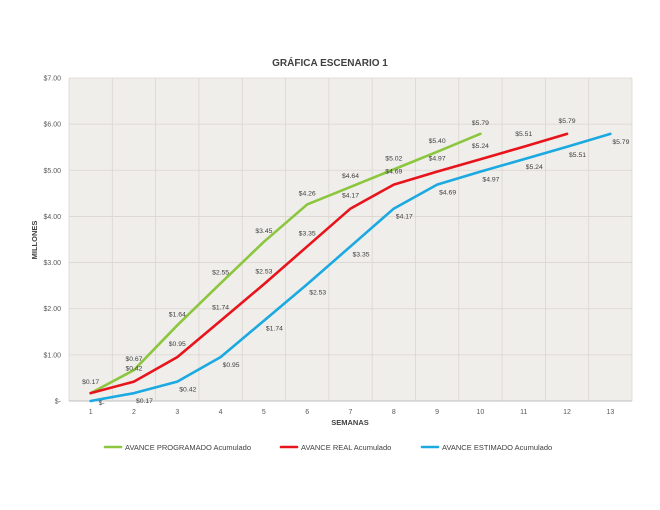 Image resolution: width=660 pixels, height=510 pixels. What do you see at coordinates (188, 447) in the screenshot?
I see `legend-label: AVANCE PROGRAMADO Acumulado` at bounding box center [188, 447].